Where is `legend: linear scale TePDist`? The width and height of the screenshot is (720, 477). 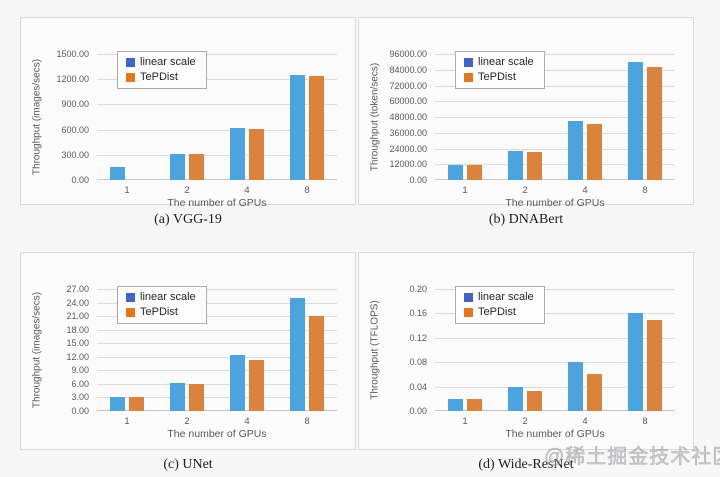 legend: linear scale TePDist is located at coordinates (500, 70).